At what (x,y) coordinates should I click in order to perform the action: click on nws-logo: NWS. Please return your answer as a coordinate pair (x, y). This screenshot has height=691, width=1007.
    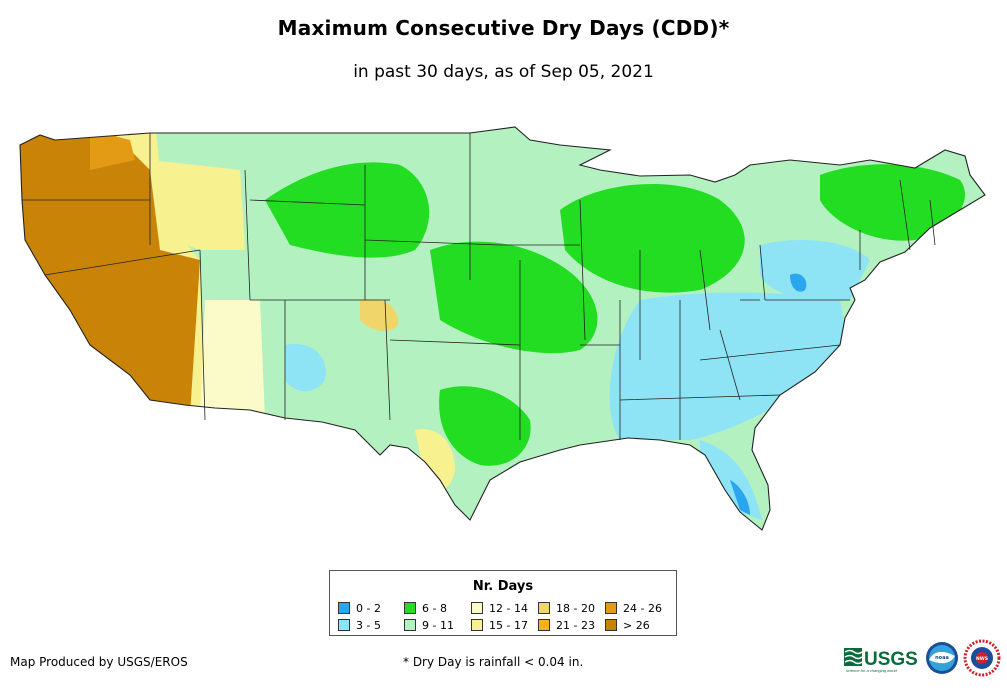
    Looking at the image, I should click on (982, 658).